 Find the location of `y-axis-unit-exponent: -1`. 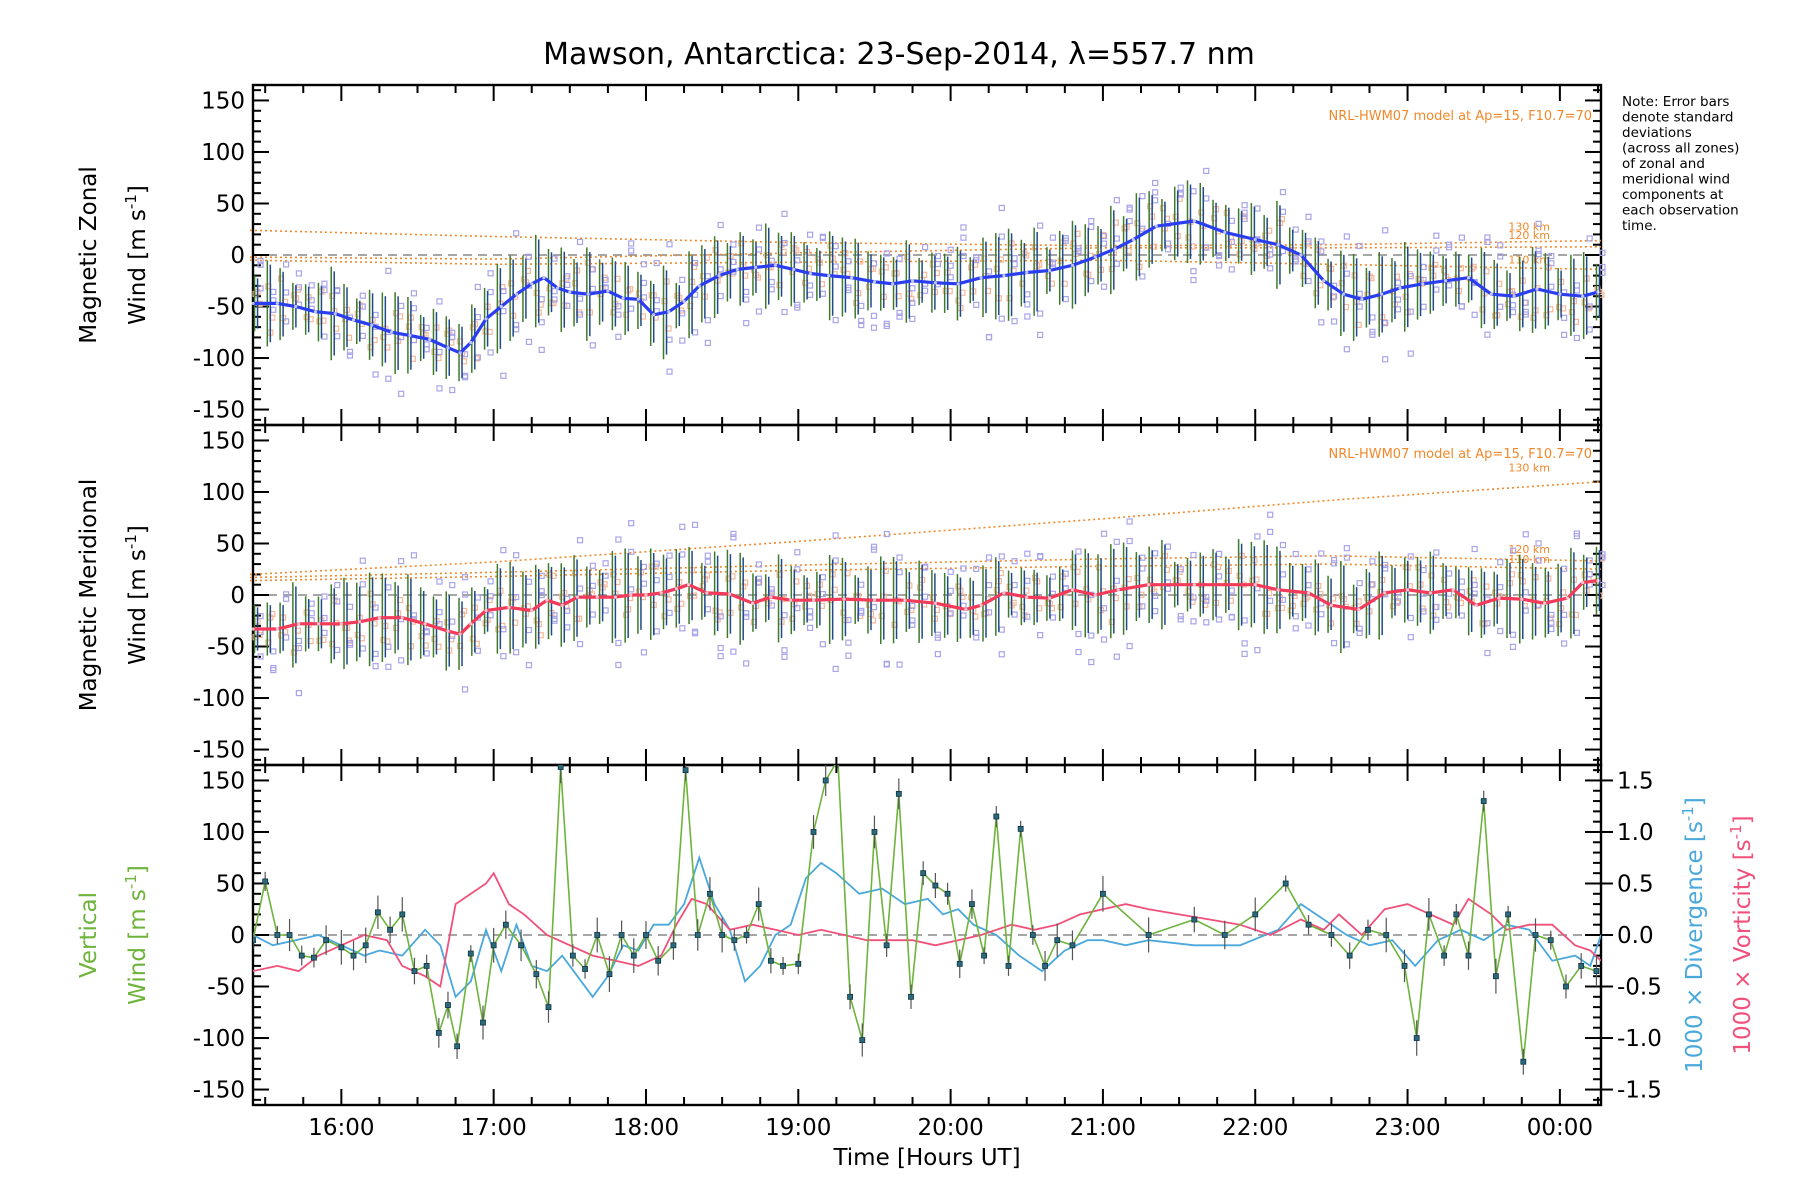

y-axis-unit-exponent: -1 is located at coordinates (131, 201).